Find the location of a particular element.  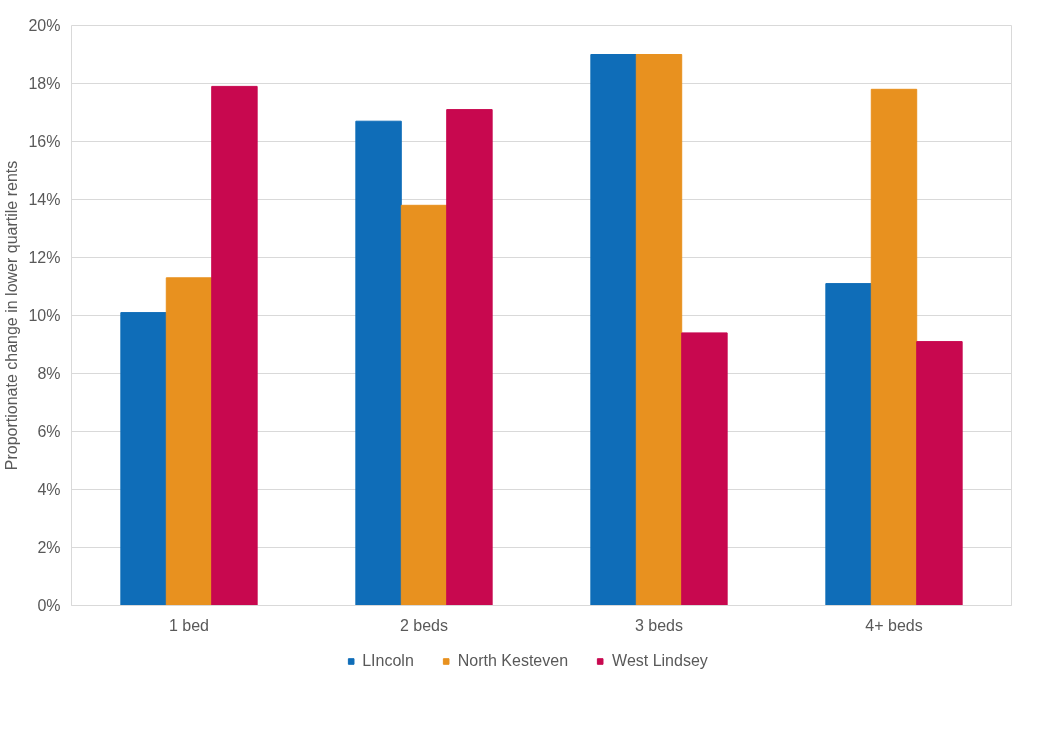

y-tick-label: 20% is located at coordinates (44, 25).